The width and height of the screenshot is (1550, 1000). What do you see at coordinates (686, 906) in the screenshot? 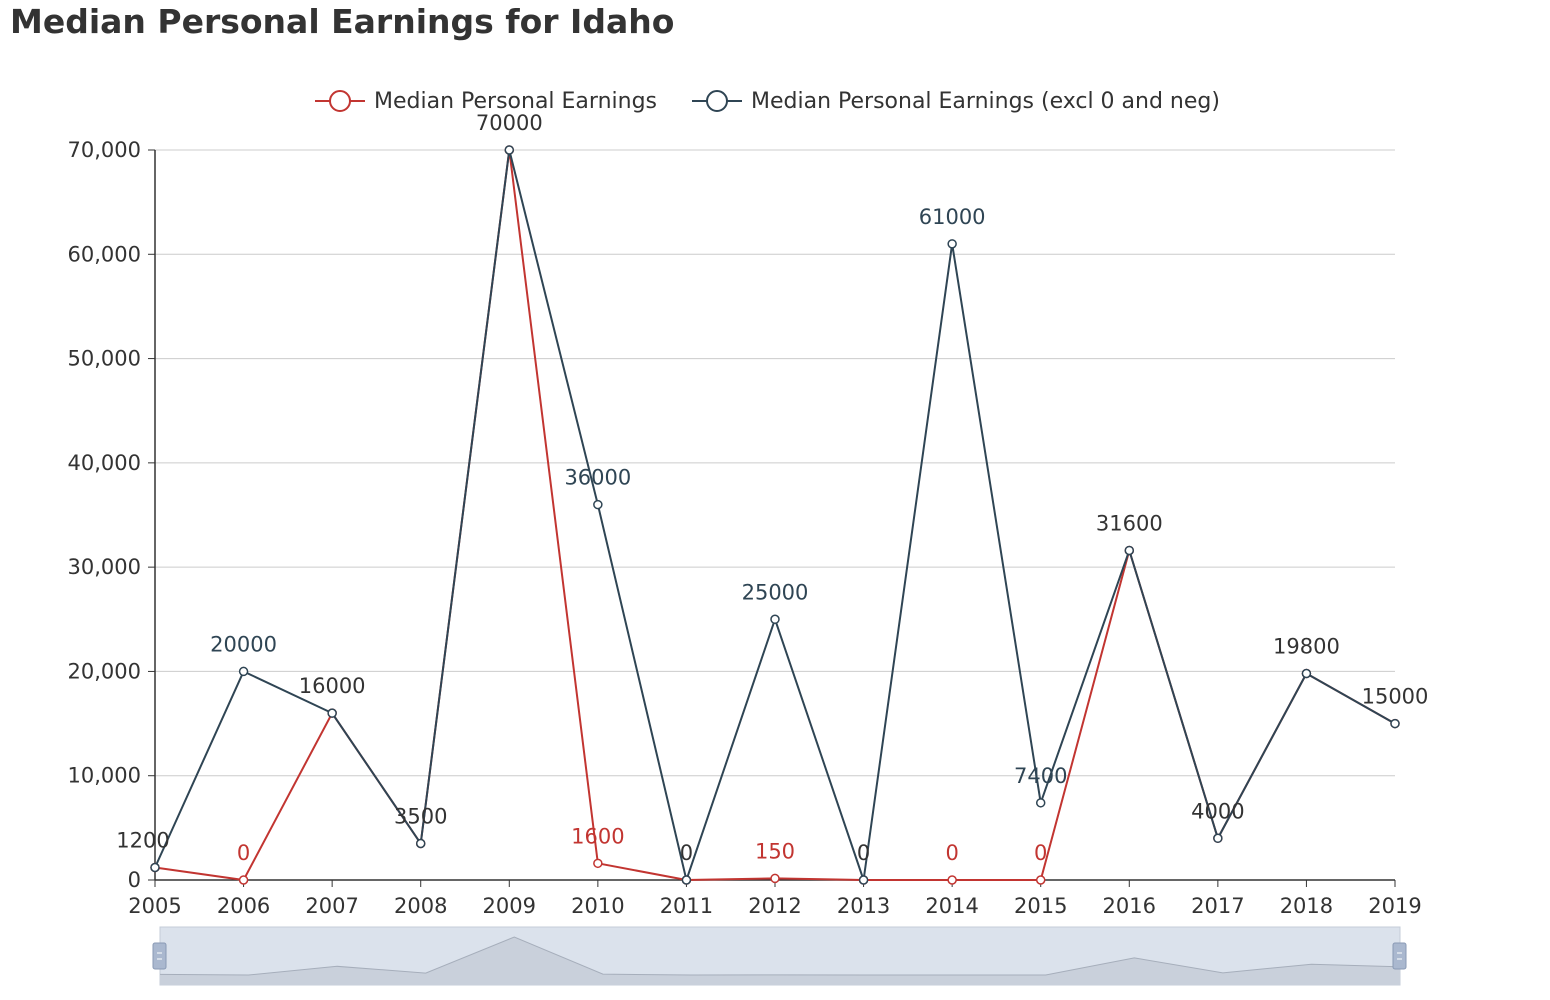
I see `x-tick-label: 2011` at bounding box center [686, 906].